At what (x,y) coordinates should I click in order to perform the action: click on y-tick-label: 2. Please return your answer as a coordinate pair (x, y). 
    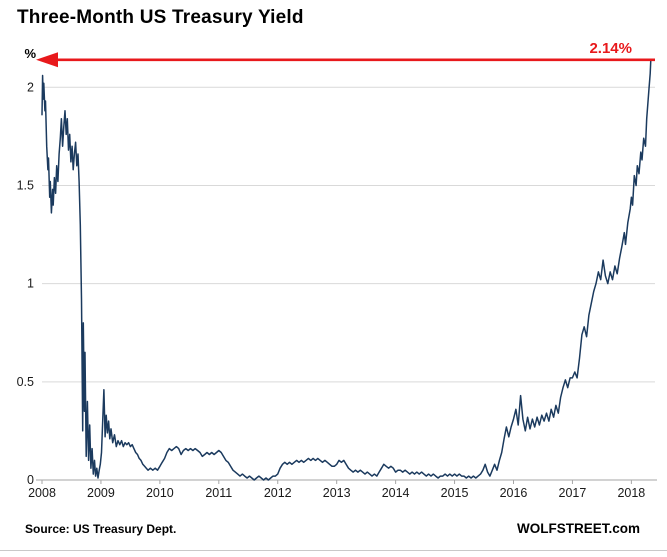
    Looking at the image, I should click on (30, 87).